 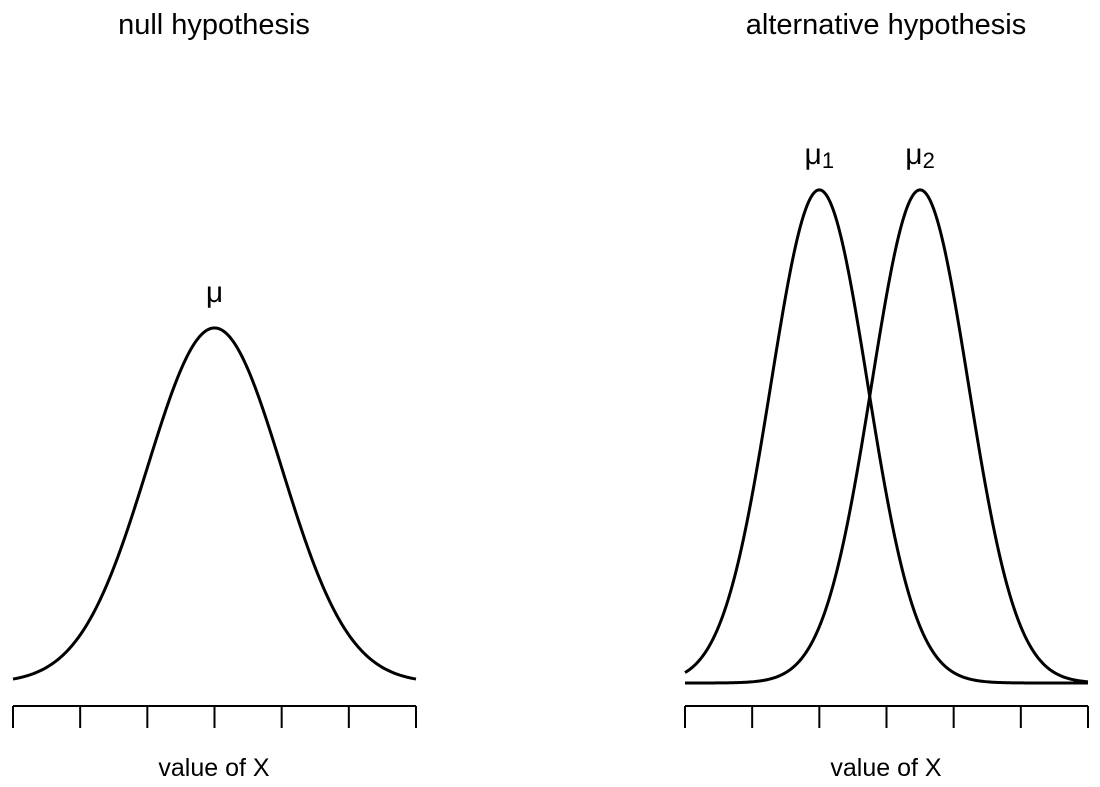 I want to click on panel-title: alternative hypothesis, so click(x=886, y=25).